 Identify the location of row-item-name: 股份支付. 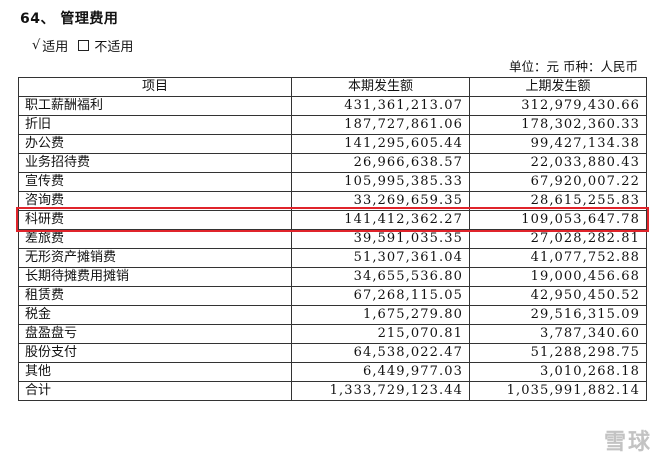
(155, 353).